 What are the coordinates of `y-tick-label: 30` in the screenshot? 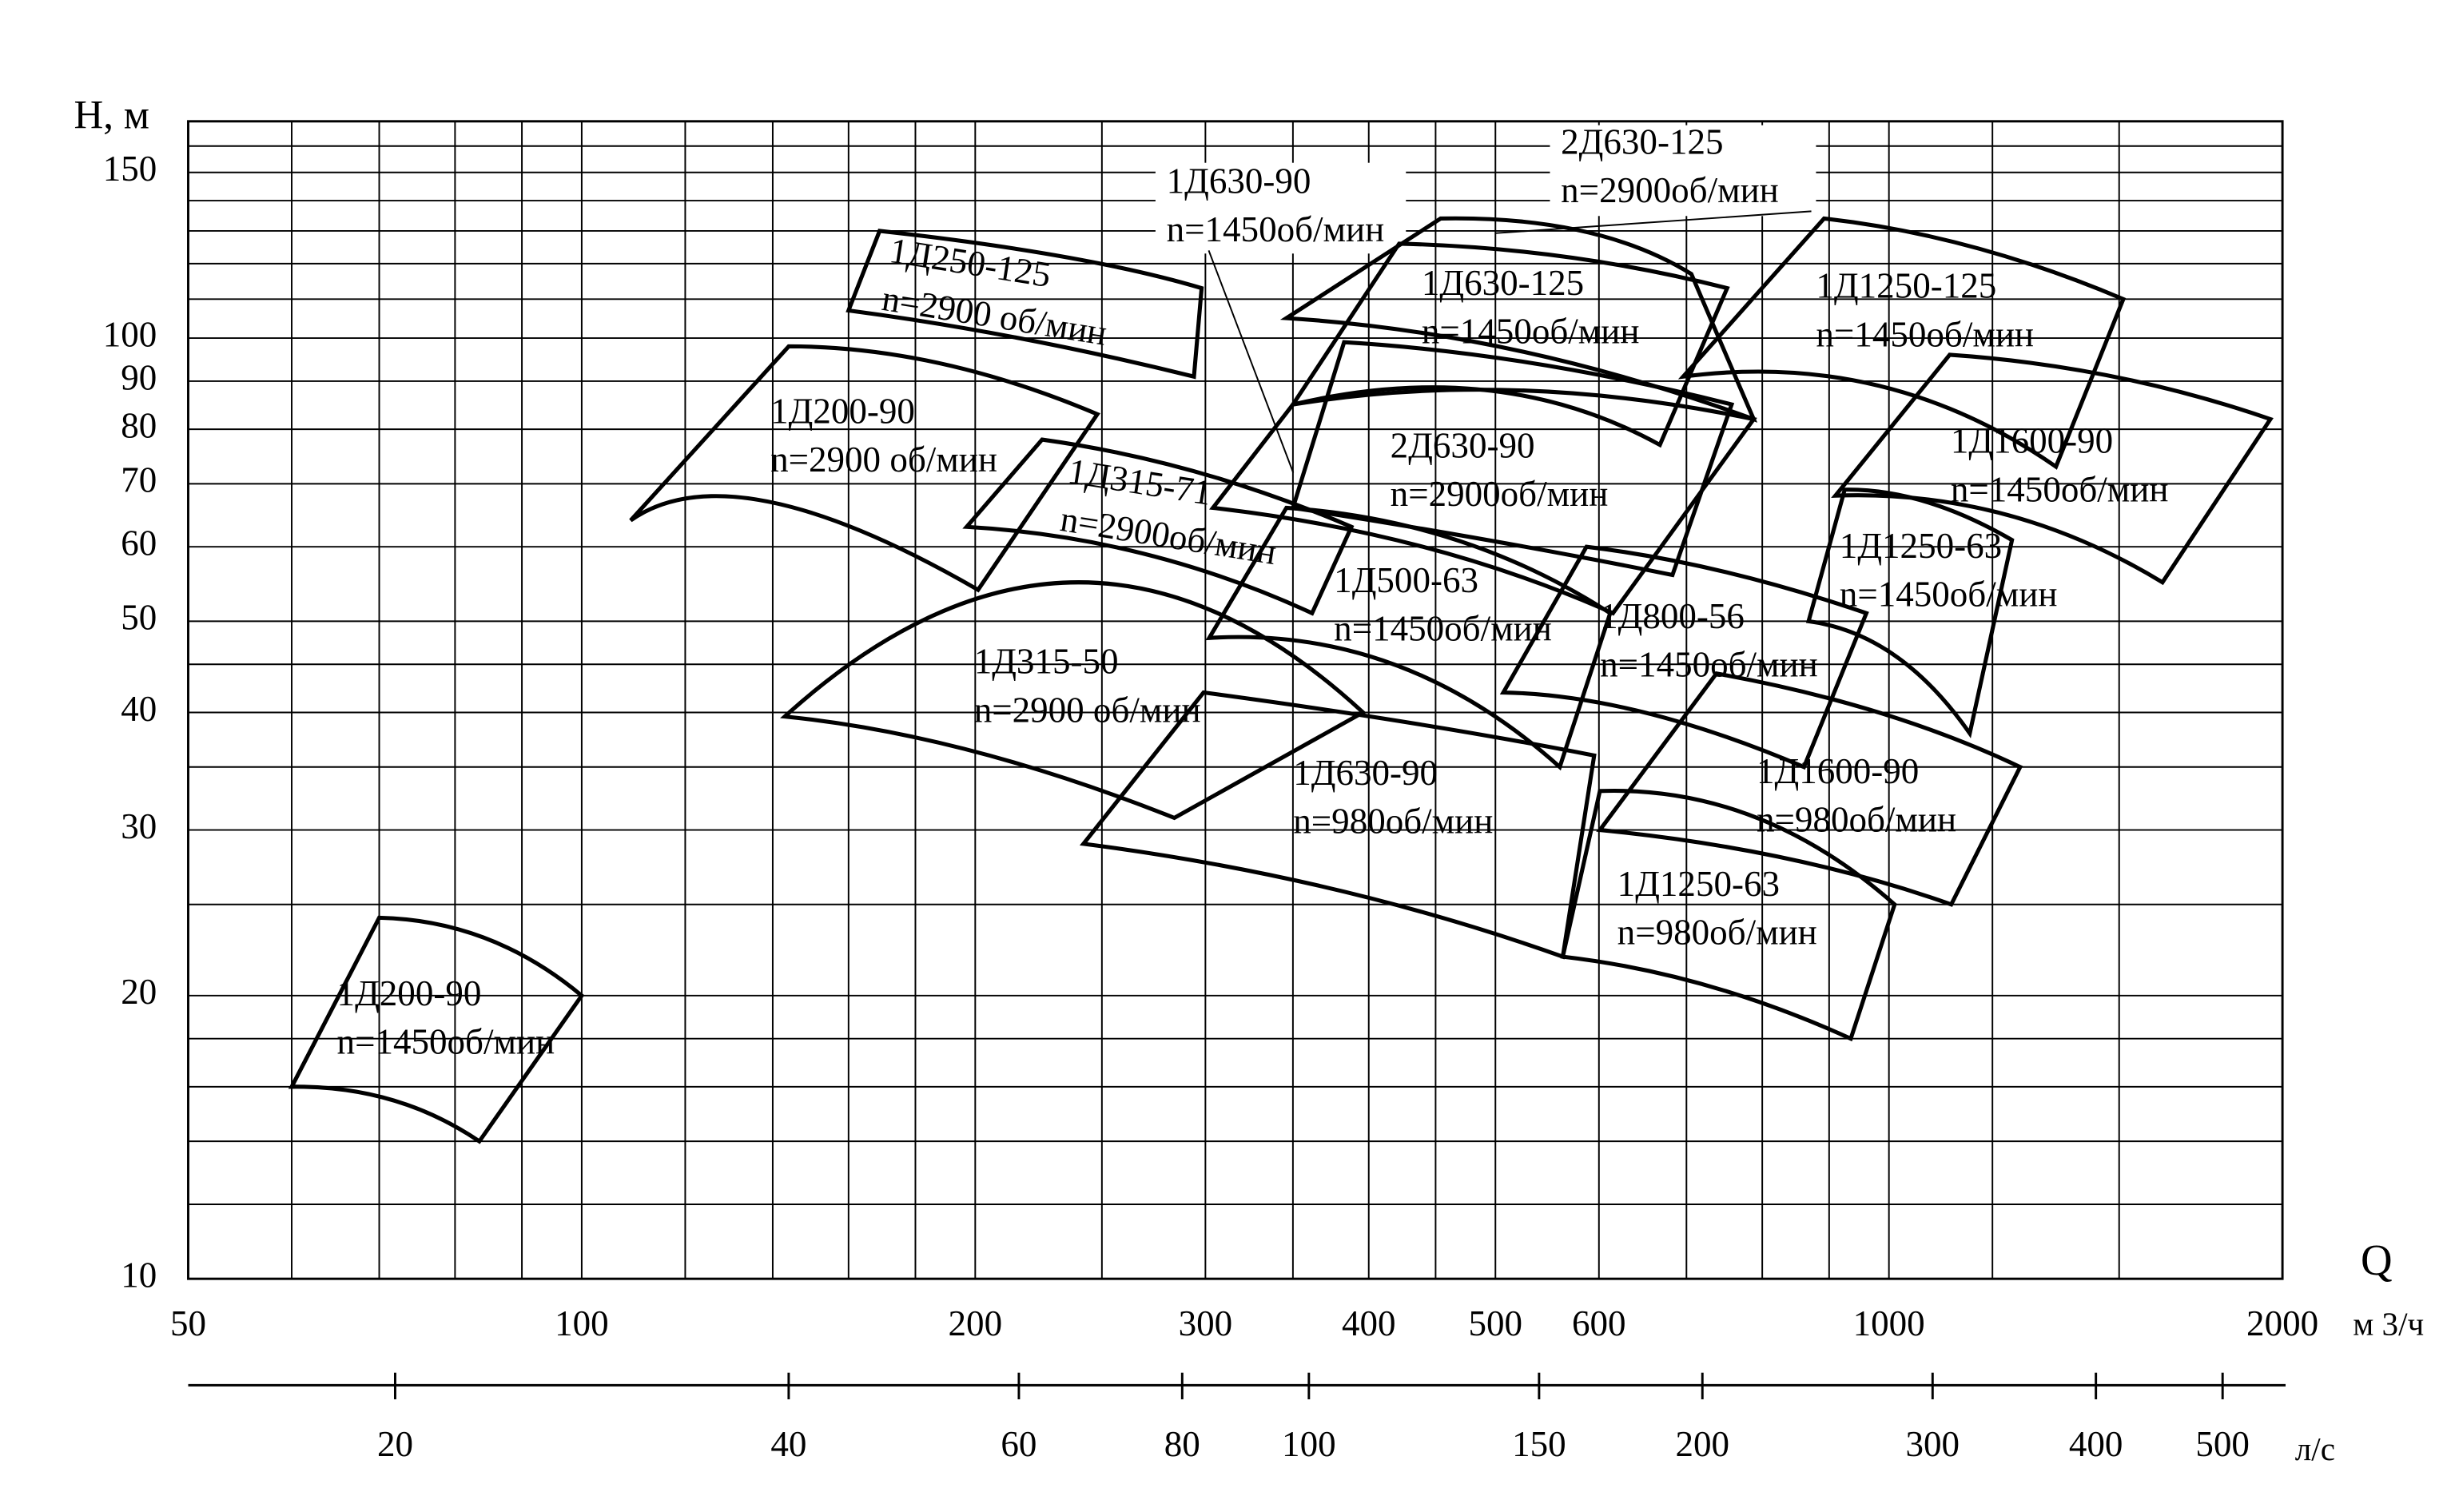 It's located at (139, 826).